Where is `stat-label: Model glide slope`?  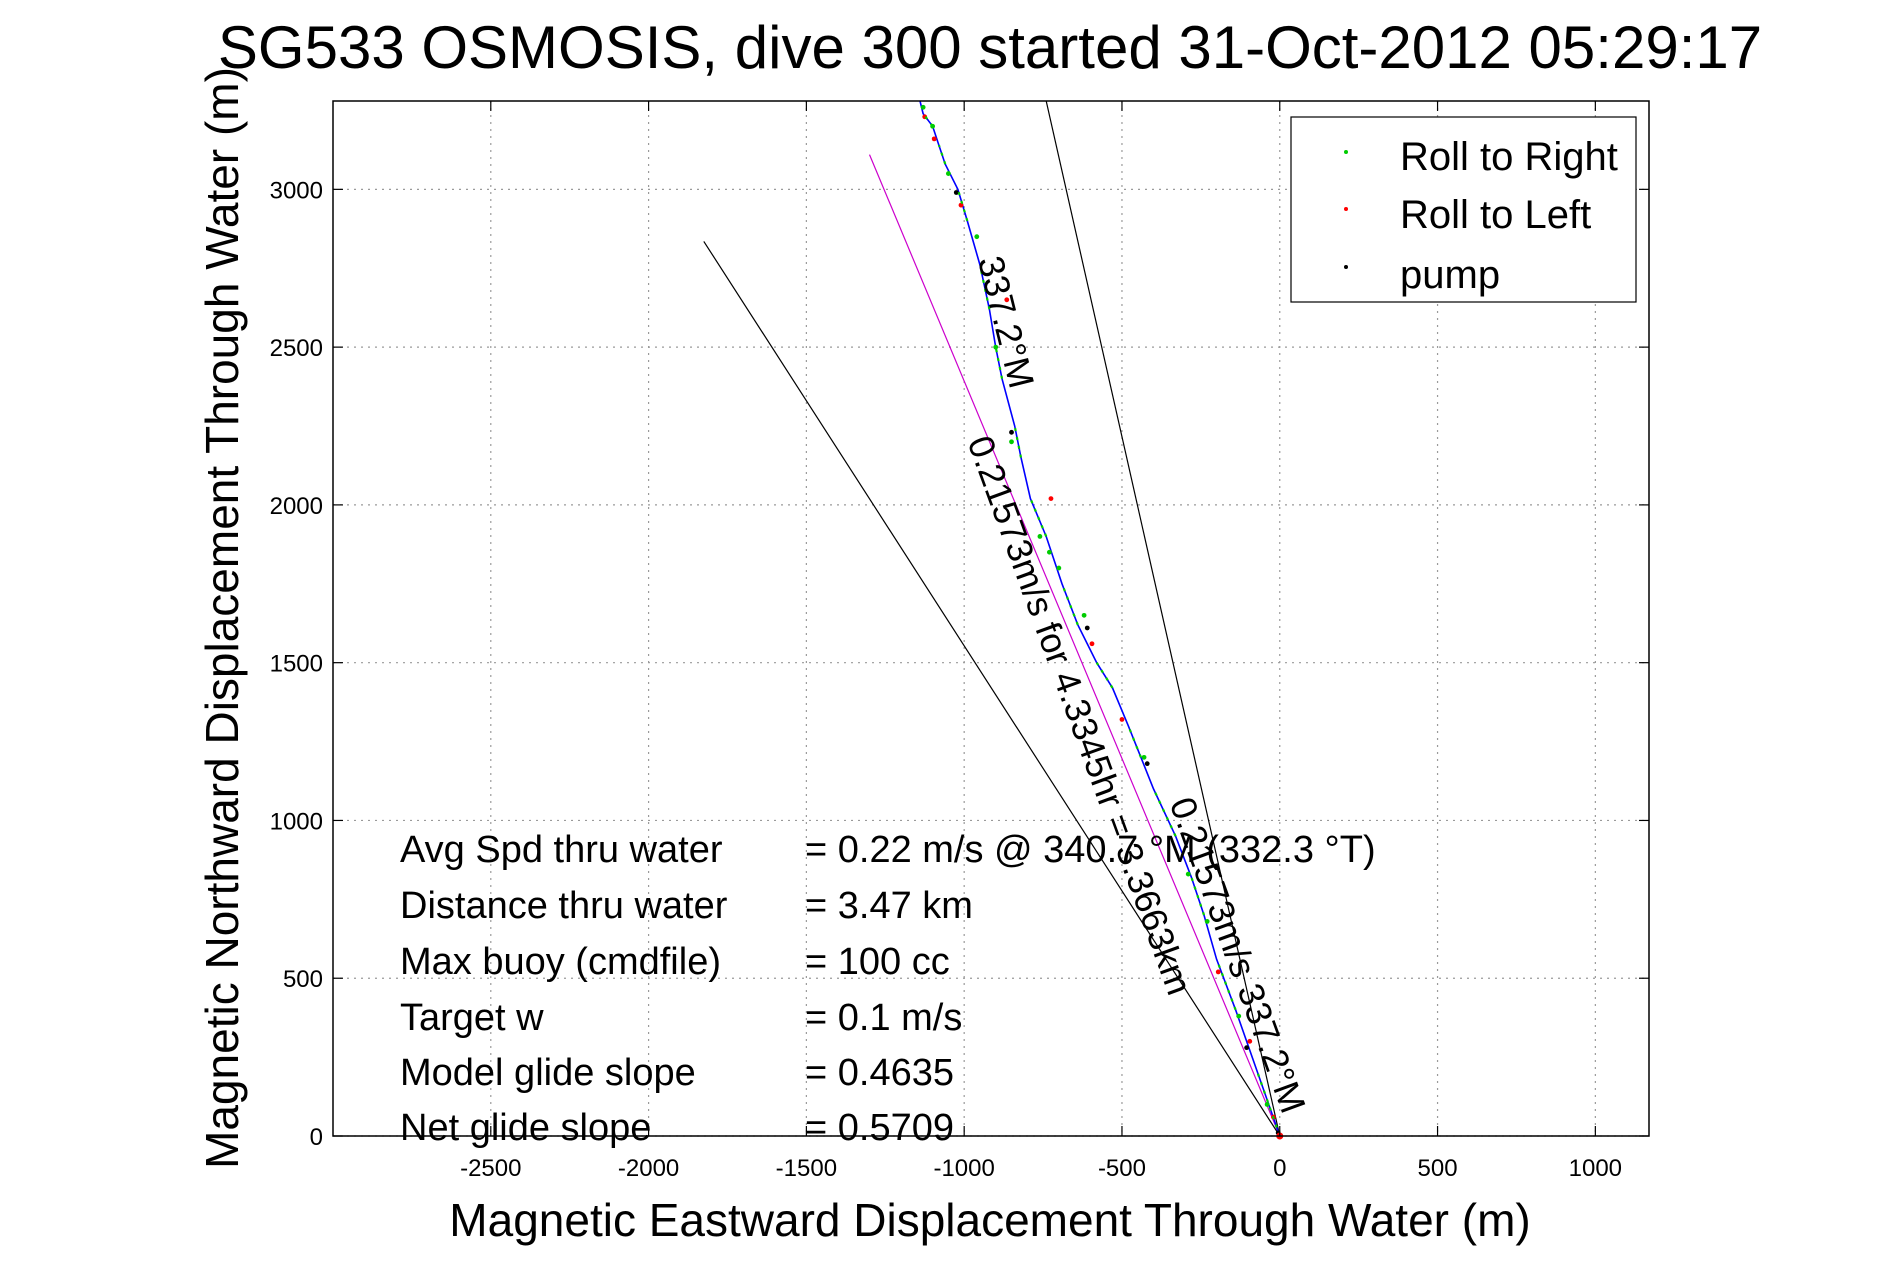
stat-label: Model glide slope is located at coordinates (548, 1073).